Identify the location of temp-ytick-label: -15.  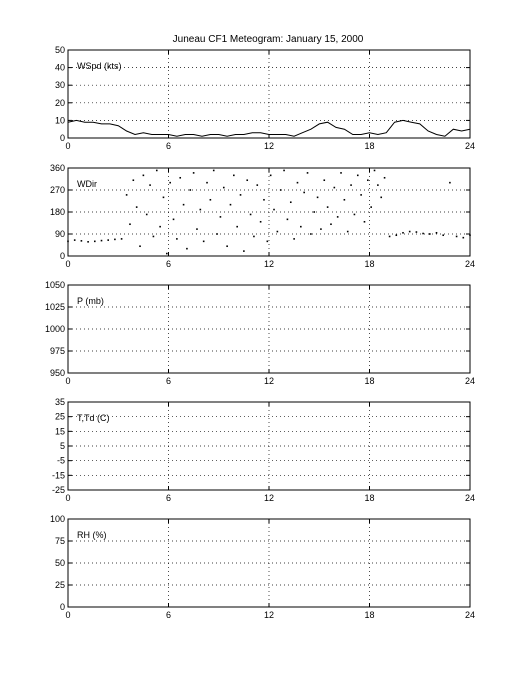
(58, 475).